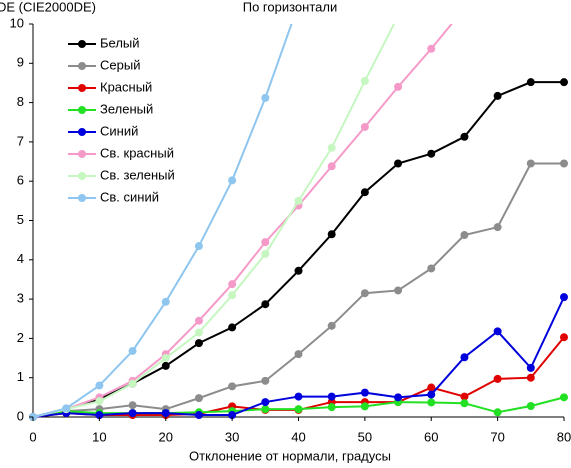 Image resolution: width=571 pixels, height=468 pixels. What do you see at coordinates (120, 64) in the screenshot?
I see `legend-label: Серый` at bounding box center [120, 64].